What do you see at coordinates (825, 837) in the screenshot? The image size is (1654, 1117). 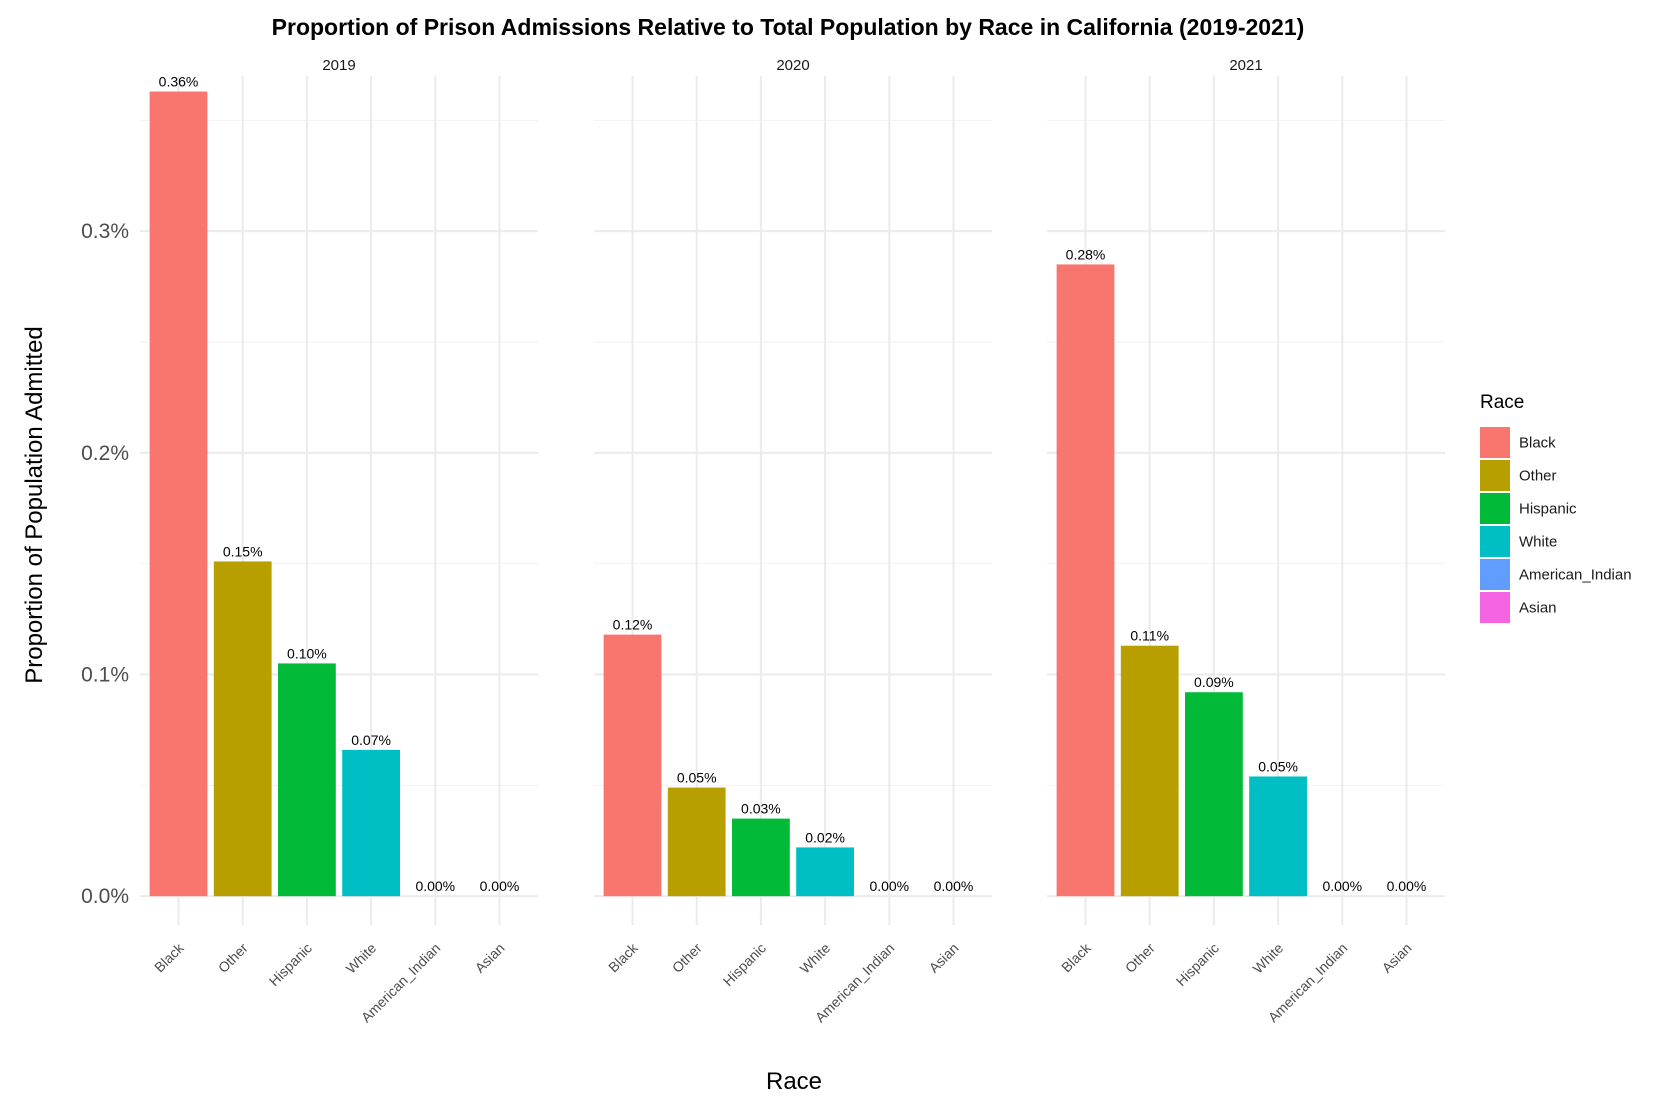 I see `data-label-2020-white: 0.02%` at bounding box center [825, 837].